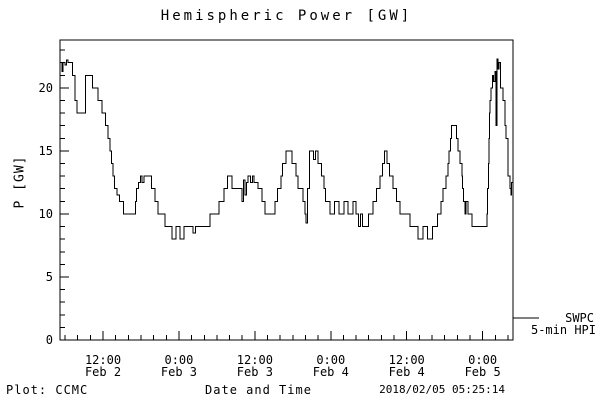  I want to click on footer-timestamp: 2018/02/05 05:25:14, so click(442, 389).